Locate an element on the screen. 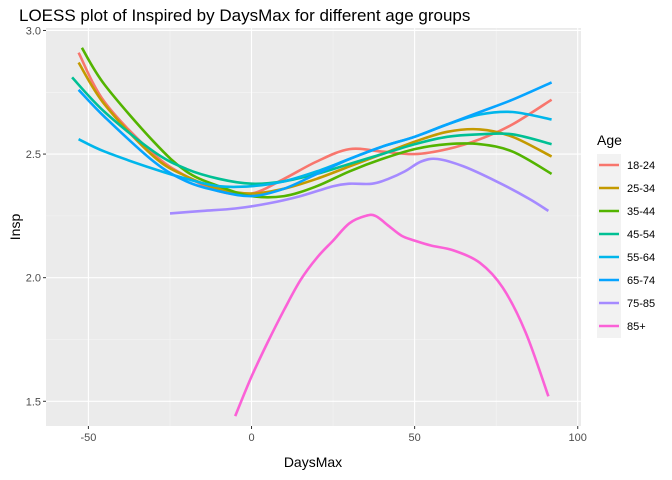 Image resolution: width=672 pixels, height=480 pixels. x-tick-label: -50 is located at coordinates (88, 438).